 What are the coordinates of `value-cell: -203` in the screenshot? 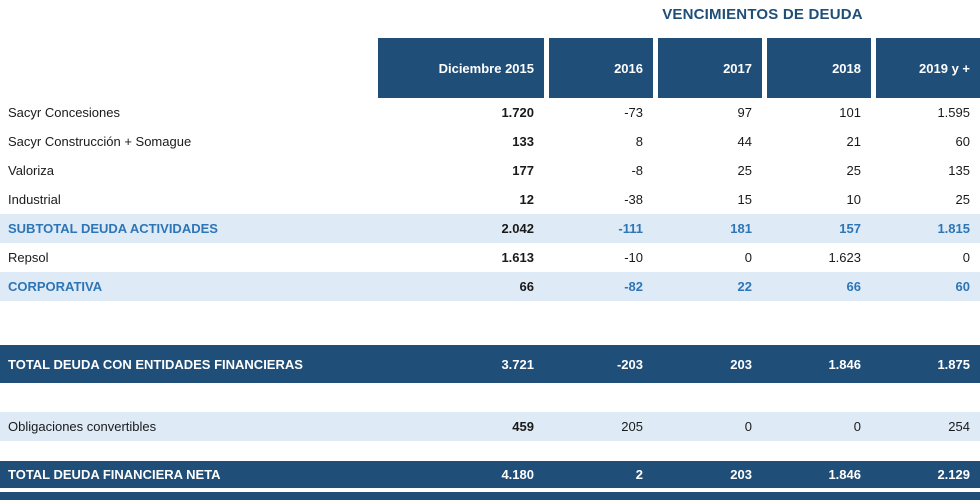 It's located at (629, 364).